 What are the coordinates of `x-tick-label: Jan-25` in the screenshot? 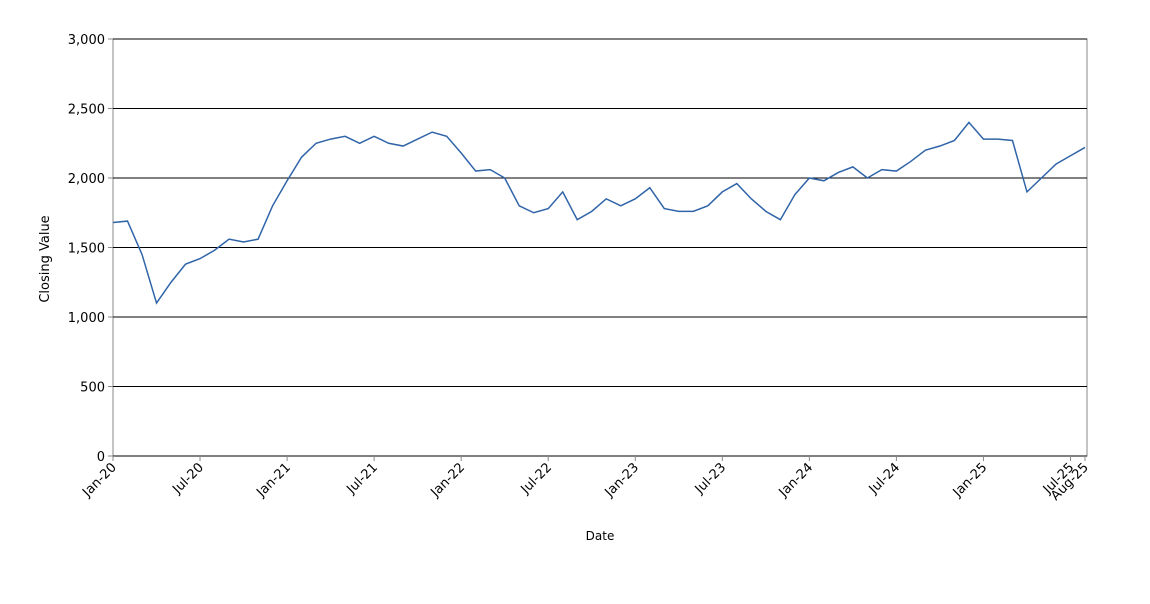 It's located at (970, 480).